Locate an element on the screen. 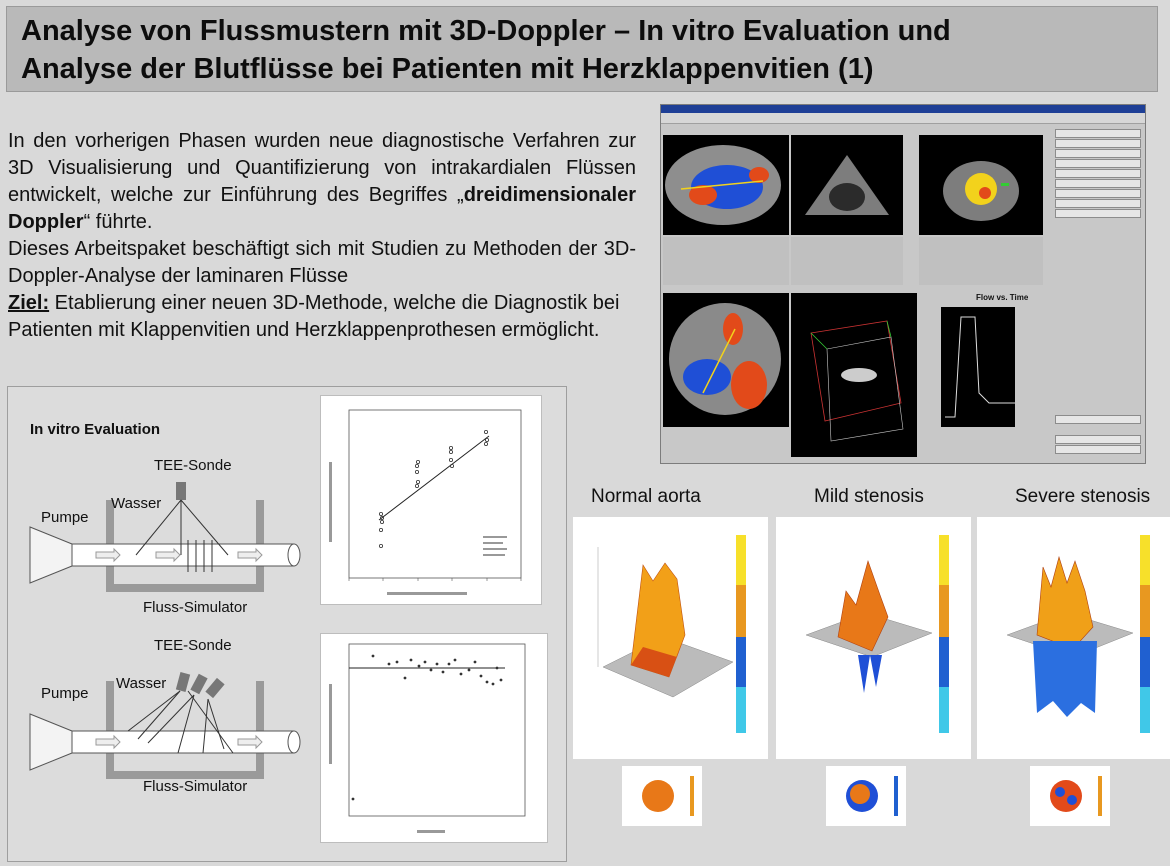 Image resolution: width=1170 pixels, height=866 pixels. surface-mild-graphic is located at coordinates (877, 634).